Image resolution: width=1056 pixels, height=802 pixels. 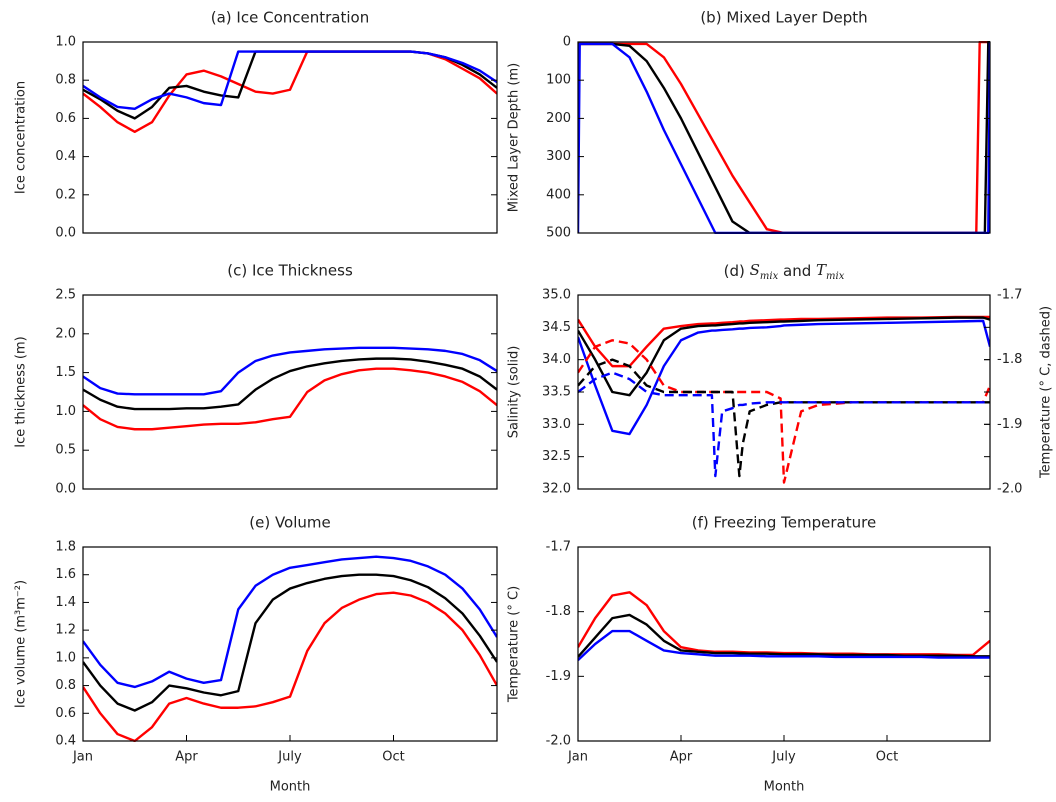 What do you see at coordinates (514, 392) in the screenshot?
I see `y-axis-label: Salinity (solid)` at bounding box center [514, 392].